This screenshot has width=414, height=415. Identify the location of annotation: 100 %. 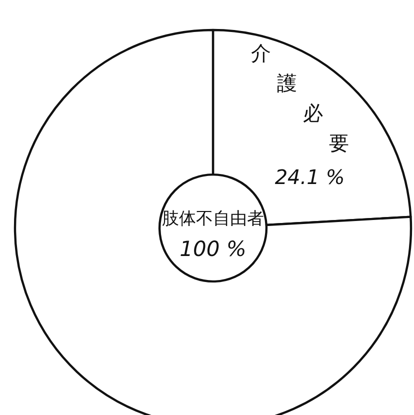
(213, 249).